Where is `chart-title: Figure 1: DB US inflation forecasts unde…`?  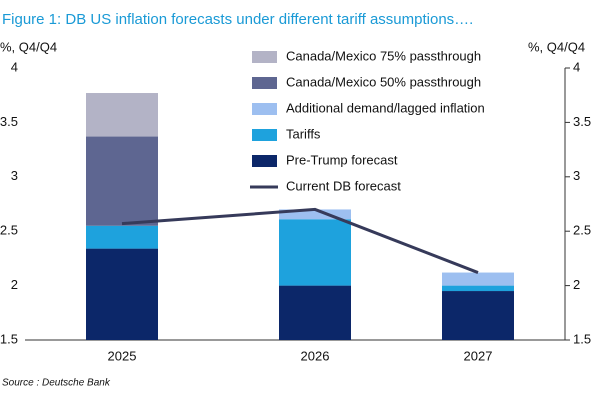 chart-title: Figure 1: DB US inflation forecasts unde… is located at coordinates (237, 19).